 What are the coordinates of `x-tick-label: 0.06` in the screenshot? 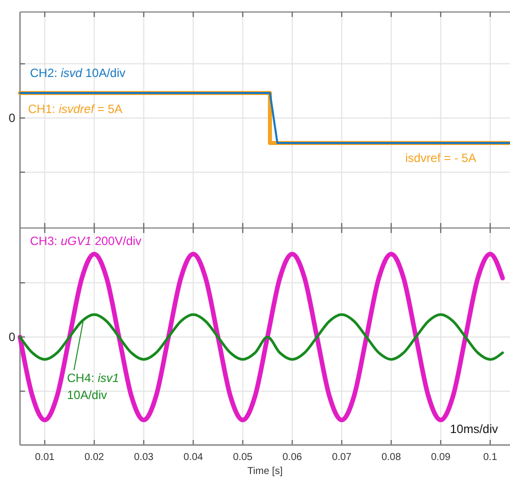 It's located at (292, 457).